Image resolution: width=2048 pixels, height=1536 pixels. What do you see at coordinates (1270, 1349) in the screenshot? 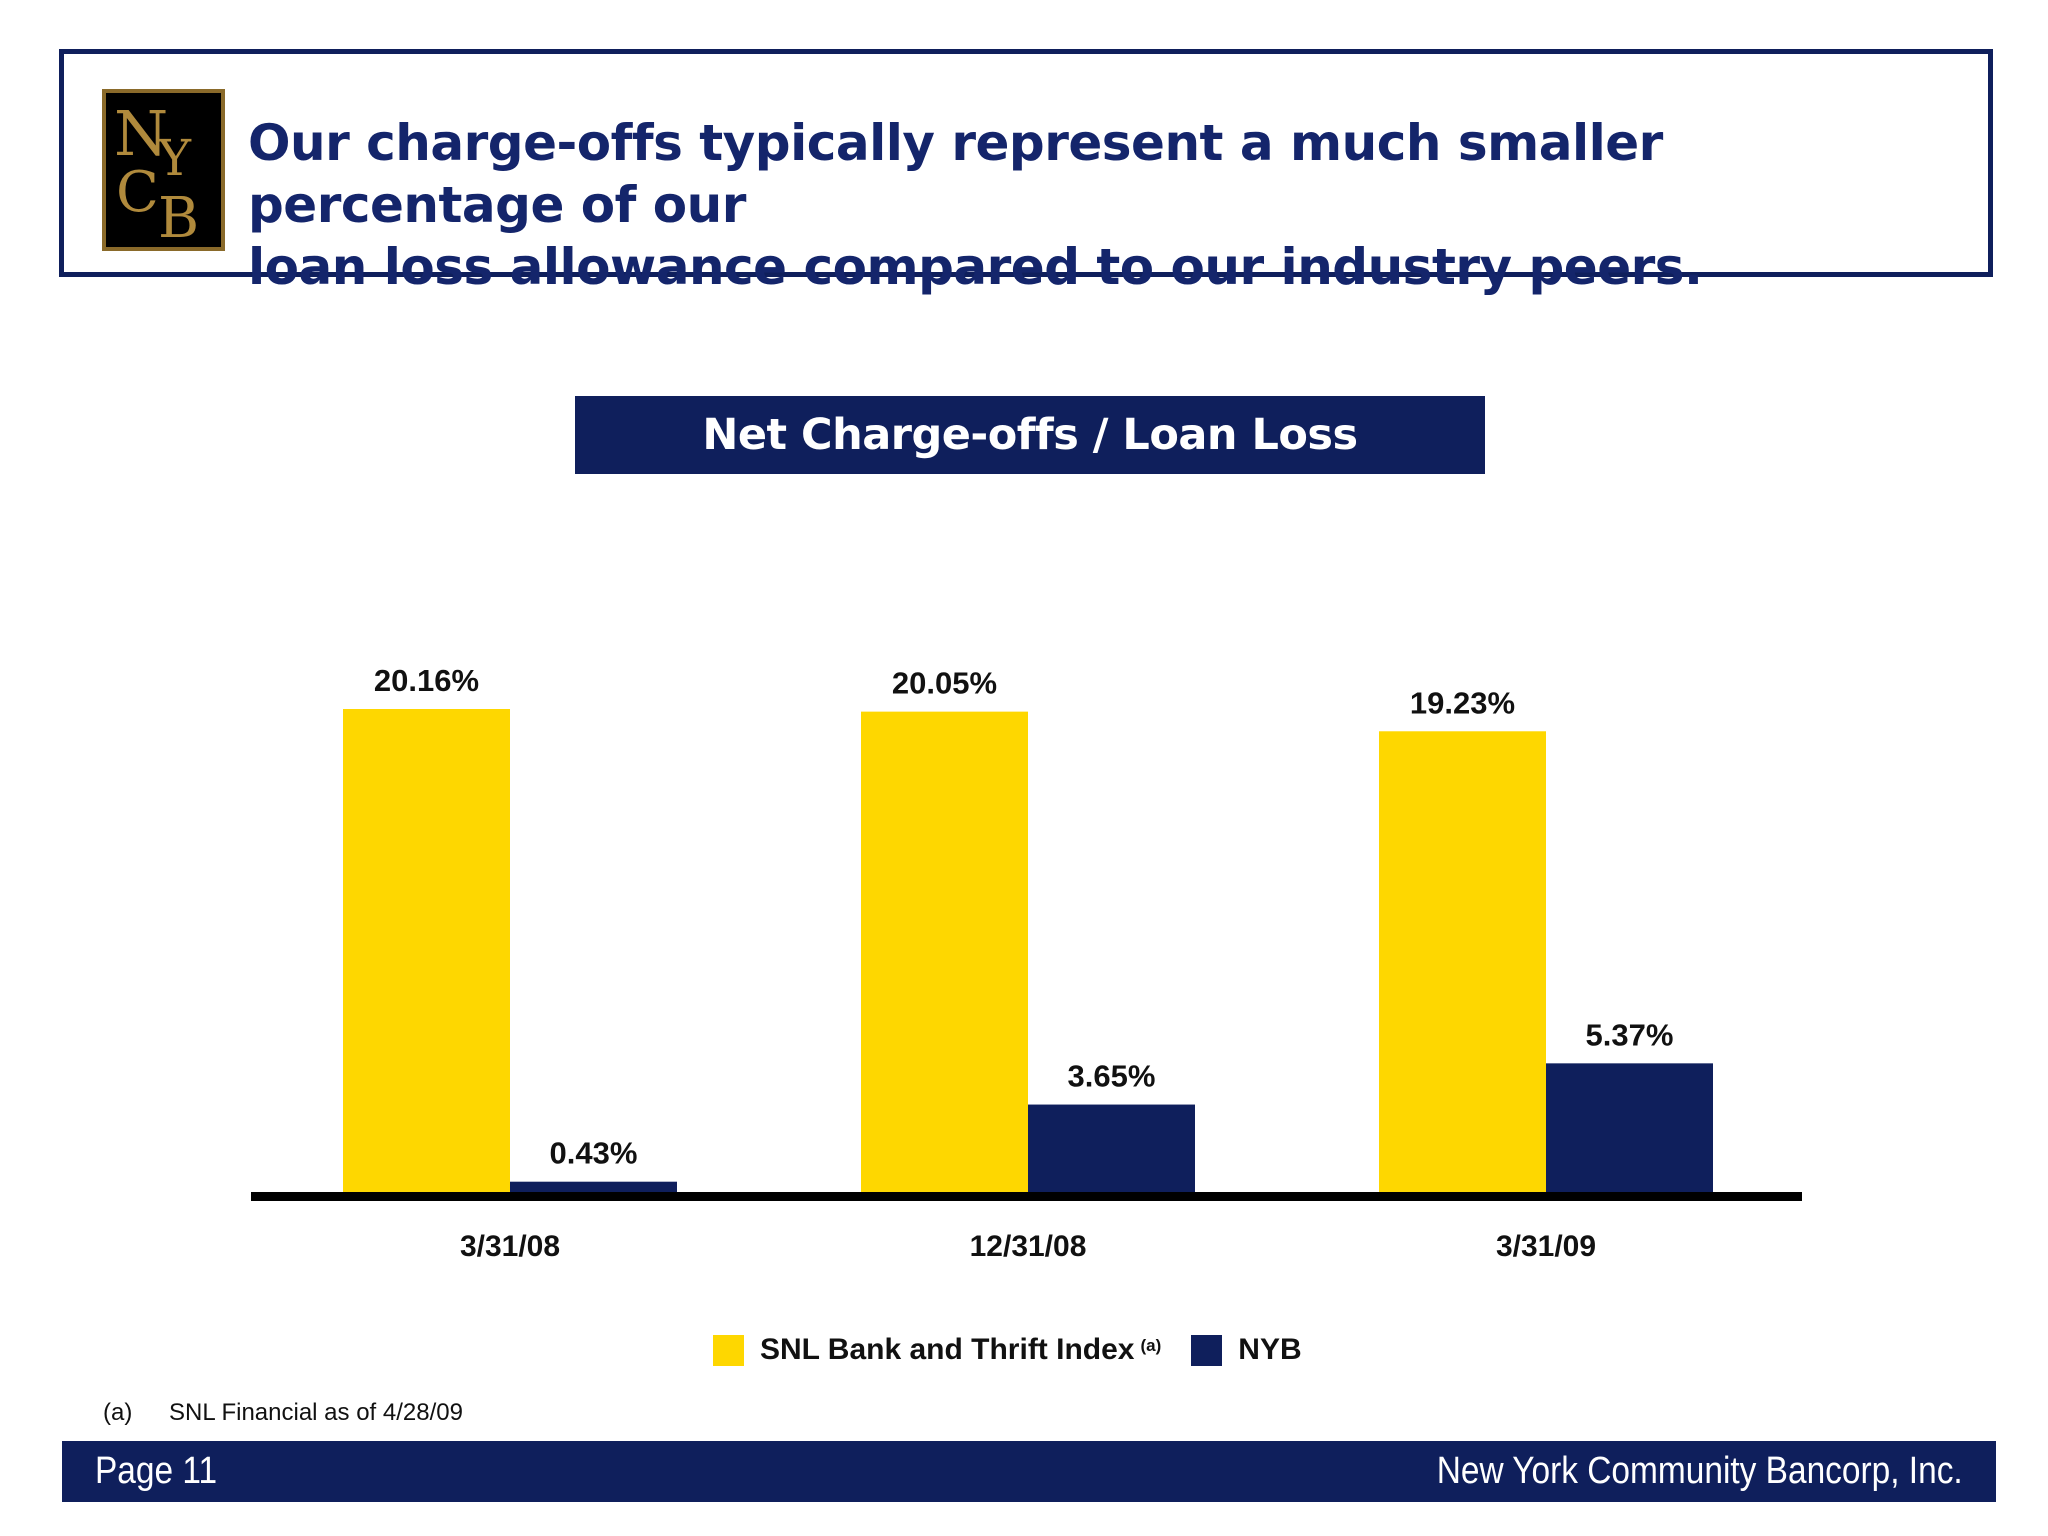
I see `legend-label-nyb: NYB` at bounding box center [1270, 1349].